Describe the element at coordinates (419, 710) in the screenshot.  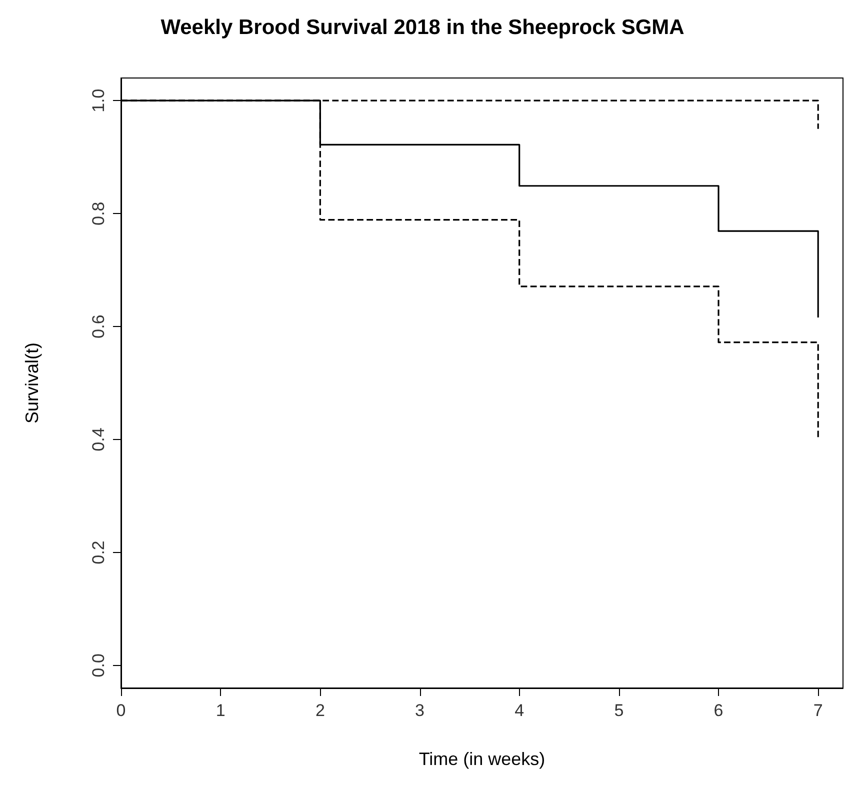
I see `x-tick-label: 3` at that location.